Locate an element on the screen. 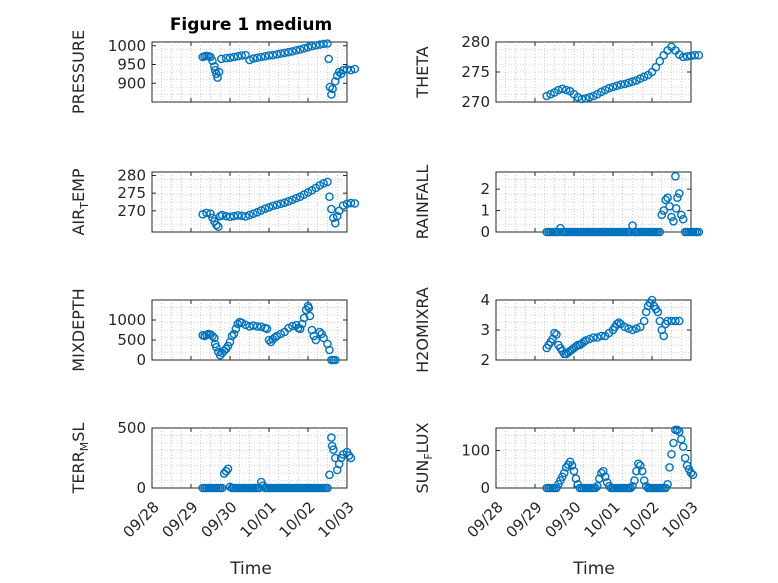 The height and width of the screenshot is (583, 778). x-tick-label: 10/03 is located at coordinates (335, 519).